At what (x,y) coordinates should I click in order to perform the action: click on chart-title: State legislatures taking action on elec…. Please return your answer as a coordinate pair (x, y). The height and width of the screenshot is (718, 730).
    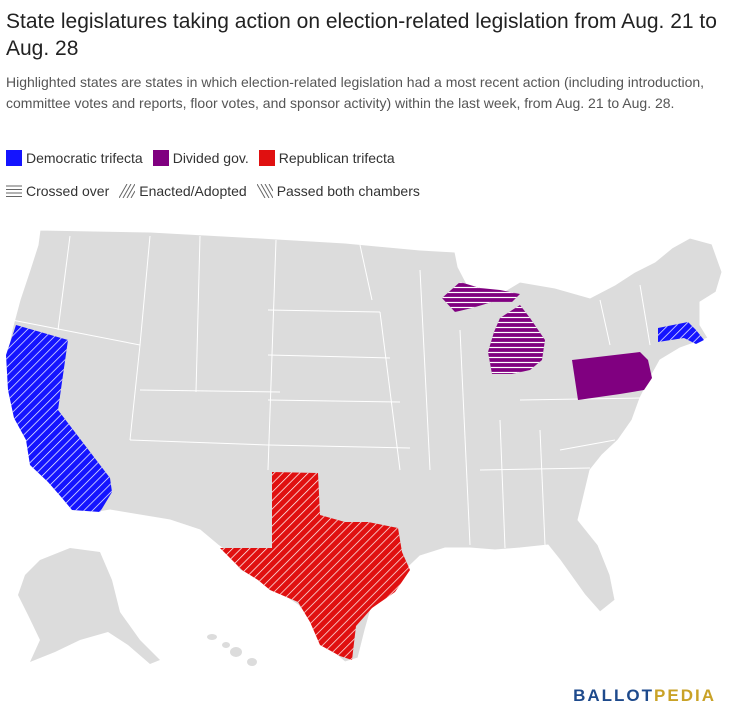
    Looking at the image, I should click on (361, 35).